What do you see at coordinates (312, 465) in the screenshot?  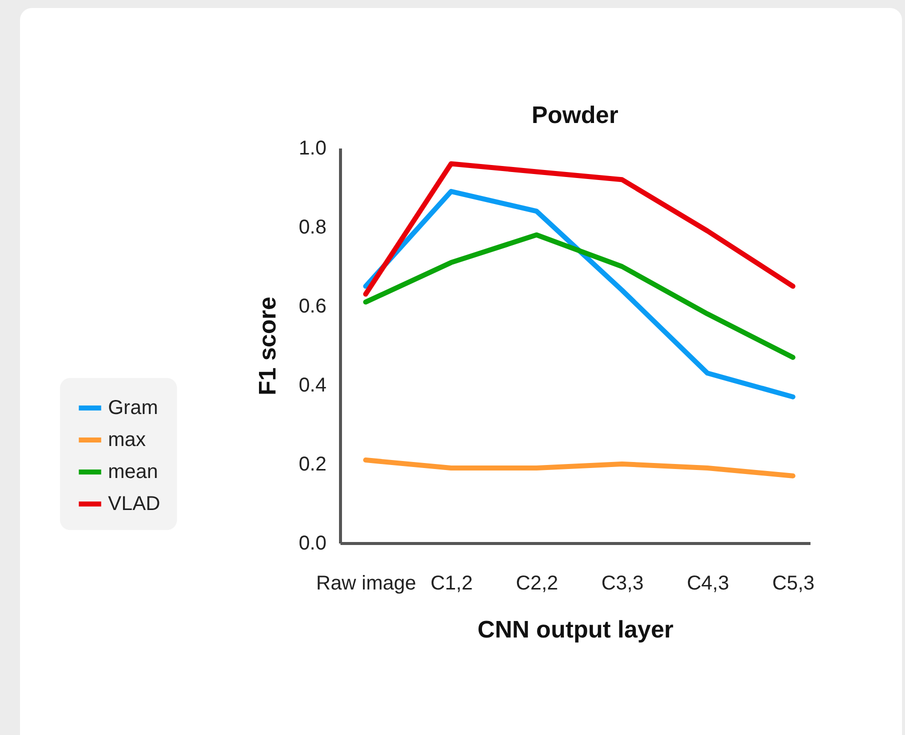 I see `y-tick-label: 0.2` at bounding box center [312, 465].